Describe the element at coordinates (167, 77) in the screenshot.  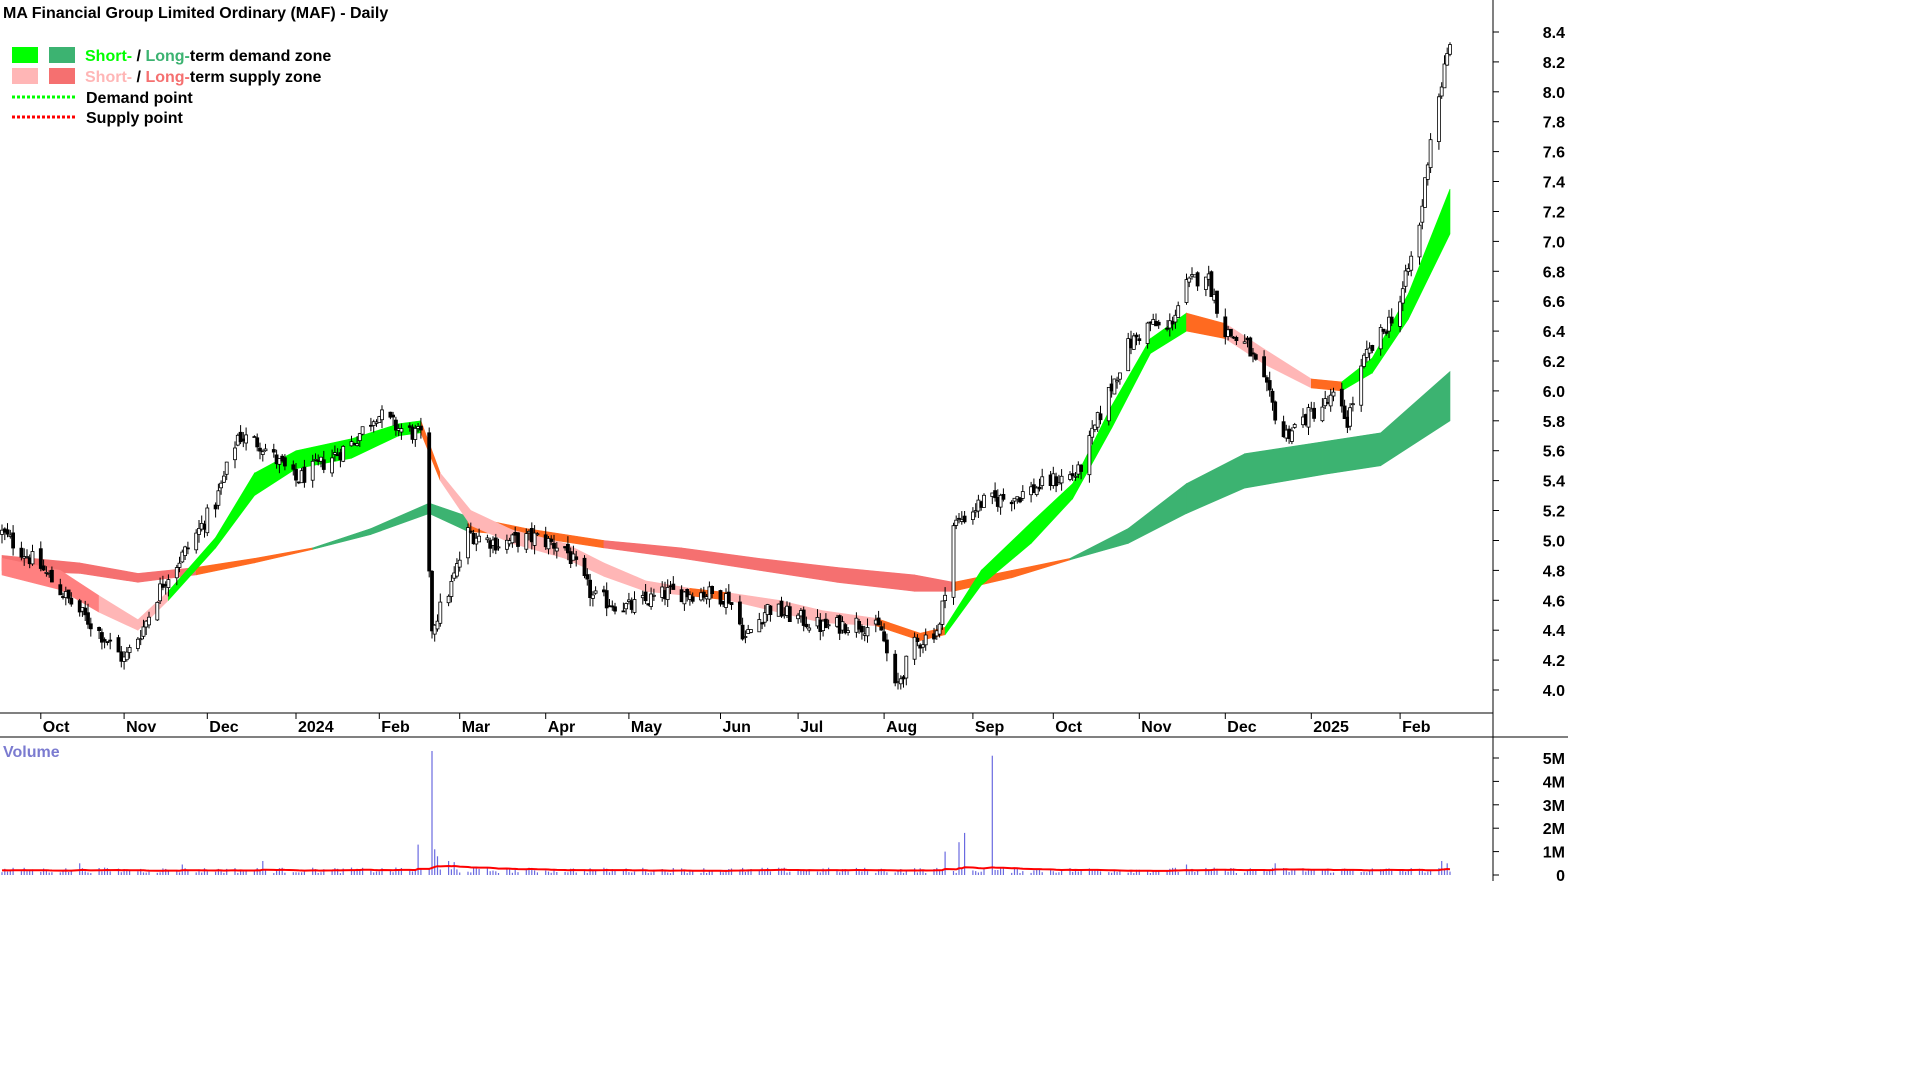
I see `legend-supply-long: Long-` at that location.